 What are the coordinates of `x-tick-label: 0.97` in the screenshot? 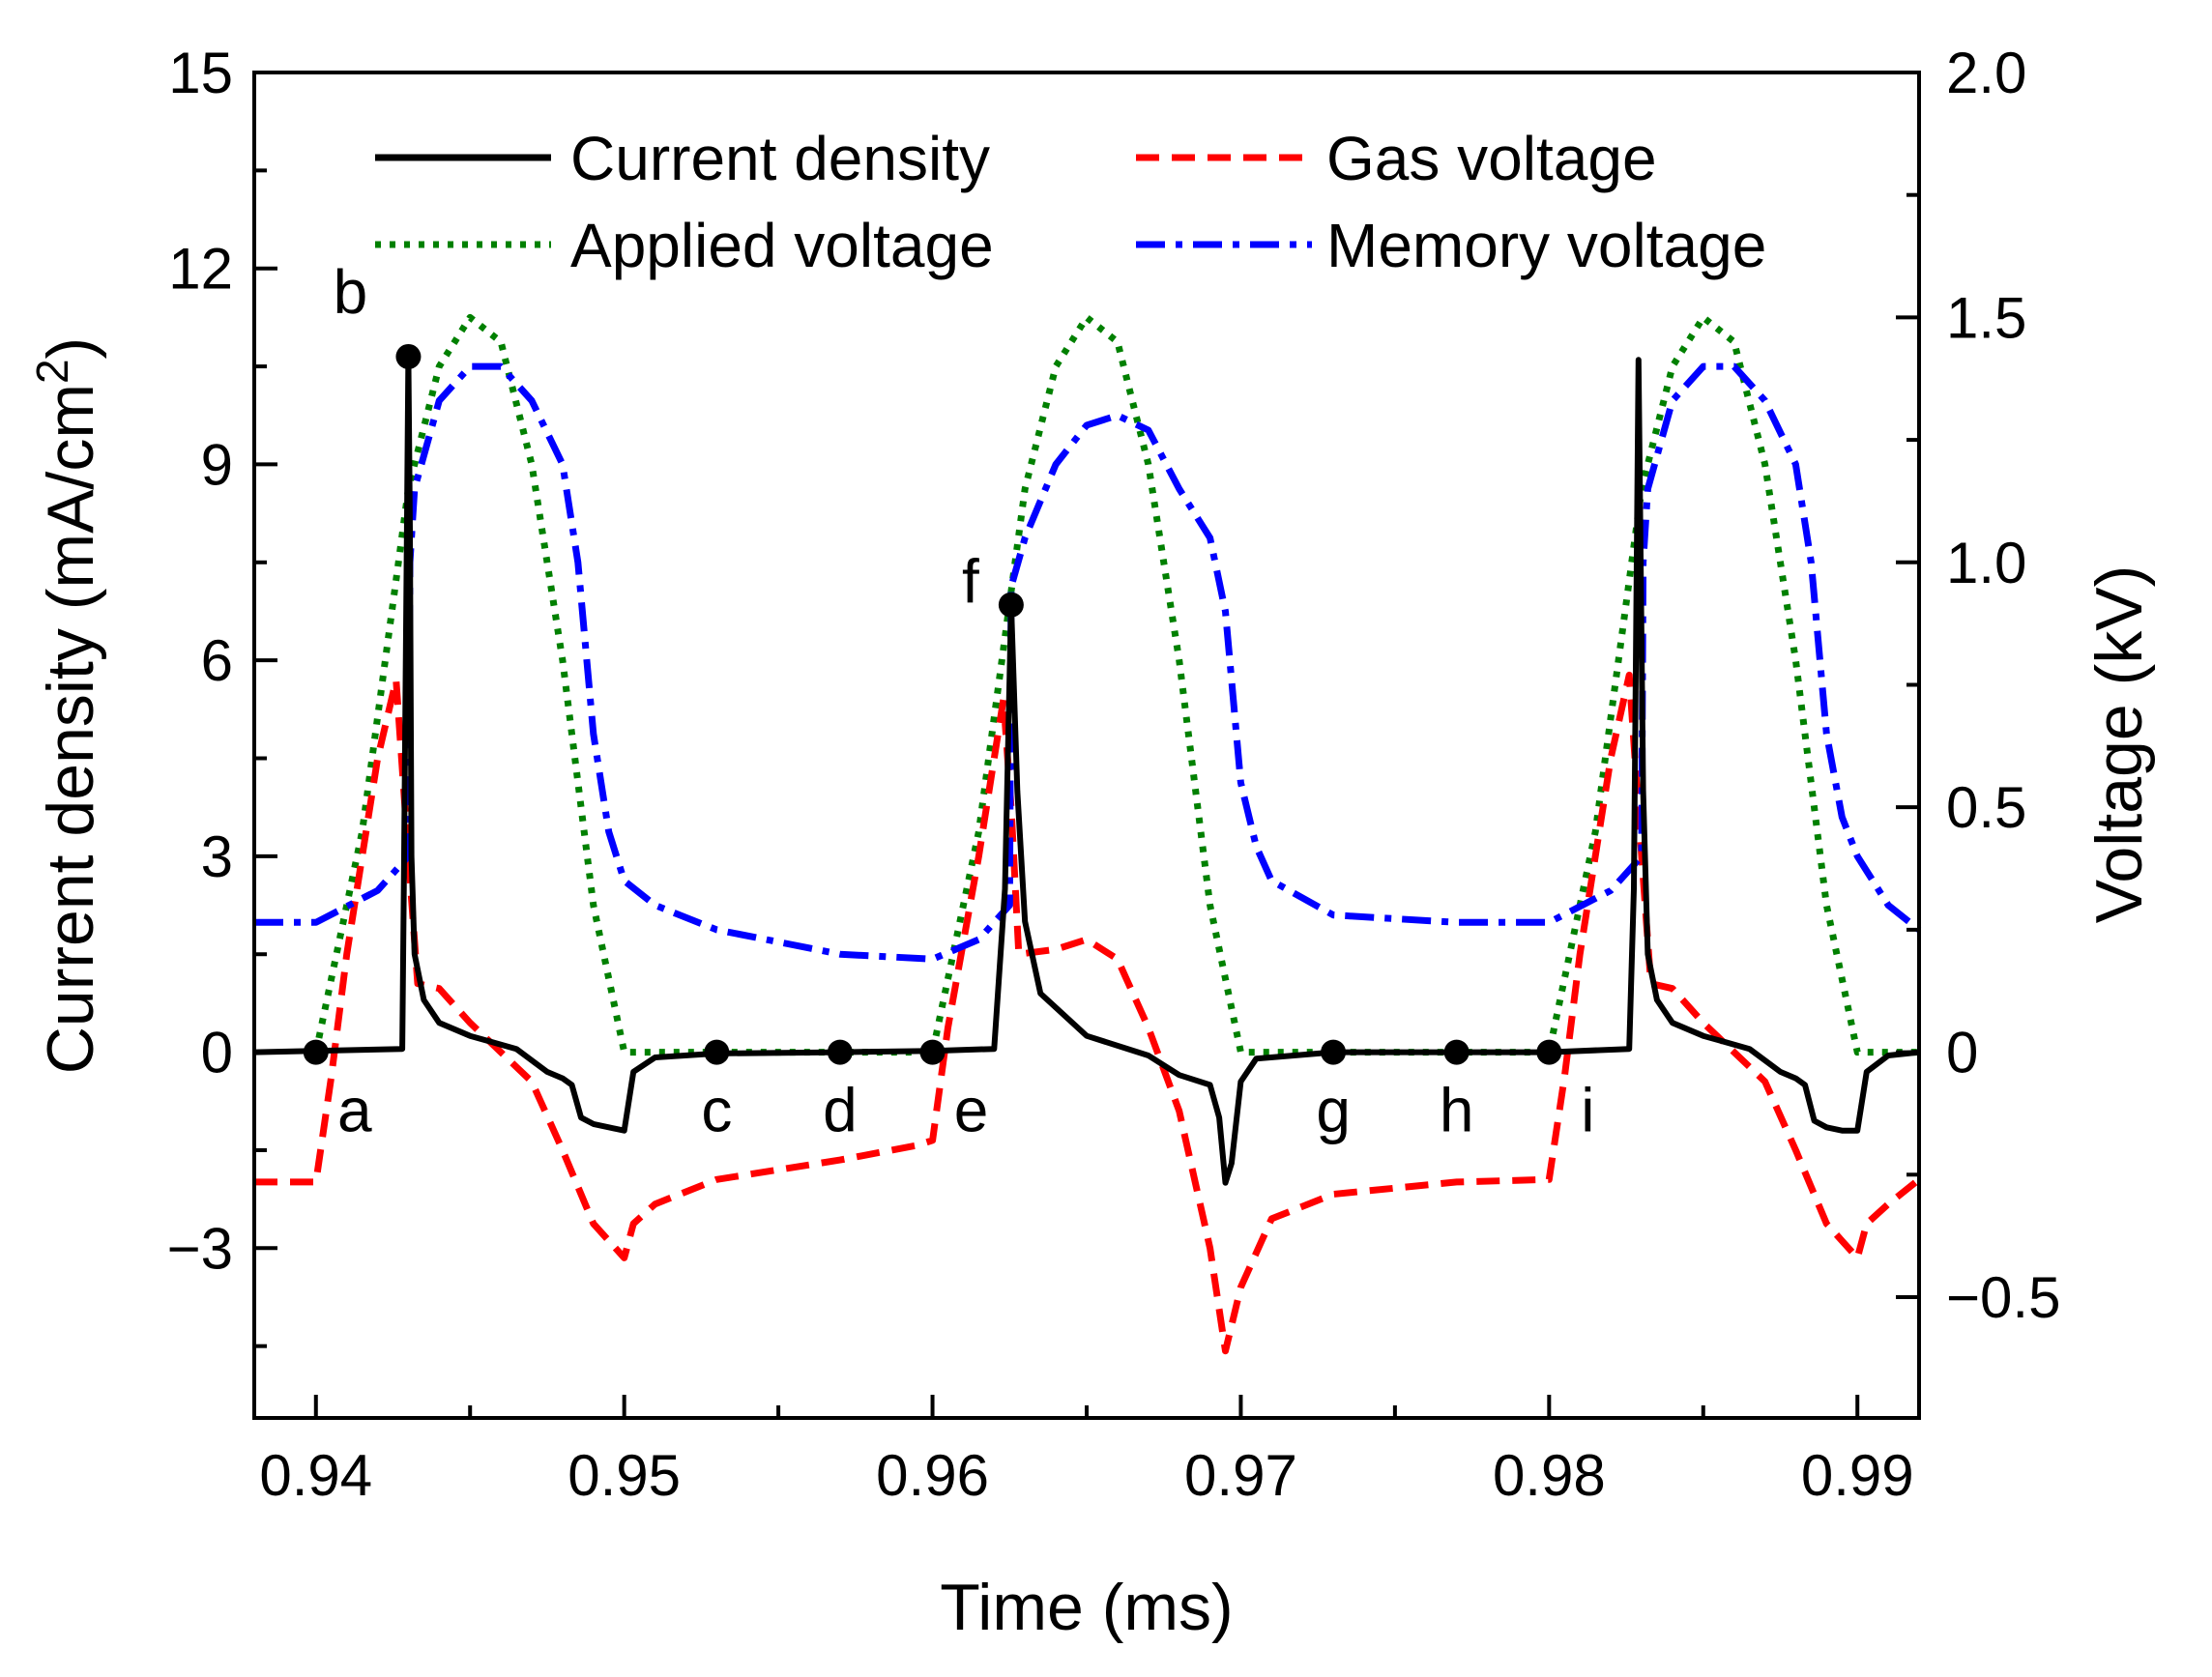 It's located at (1240, 1476).